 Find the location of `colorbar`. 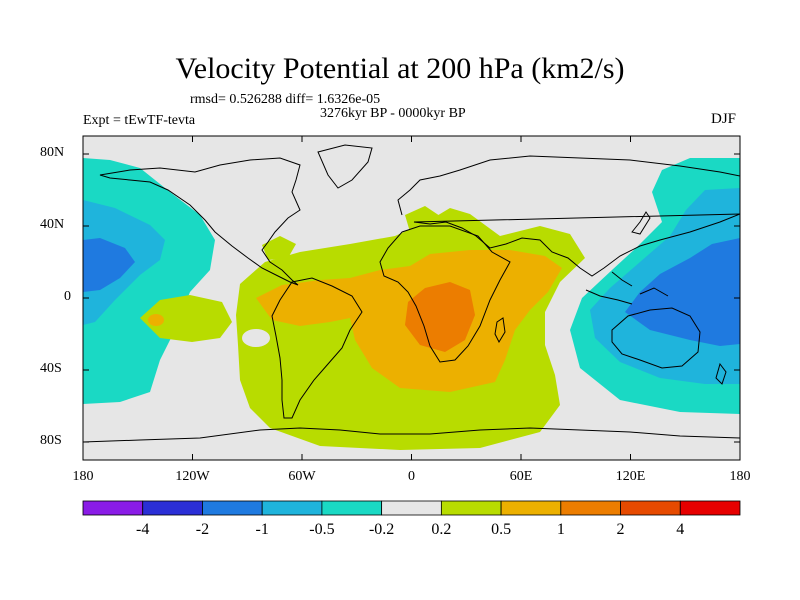

colorbar is located at coordinates (411, 508).